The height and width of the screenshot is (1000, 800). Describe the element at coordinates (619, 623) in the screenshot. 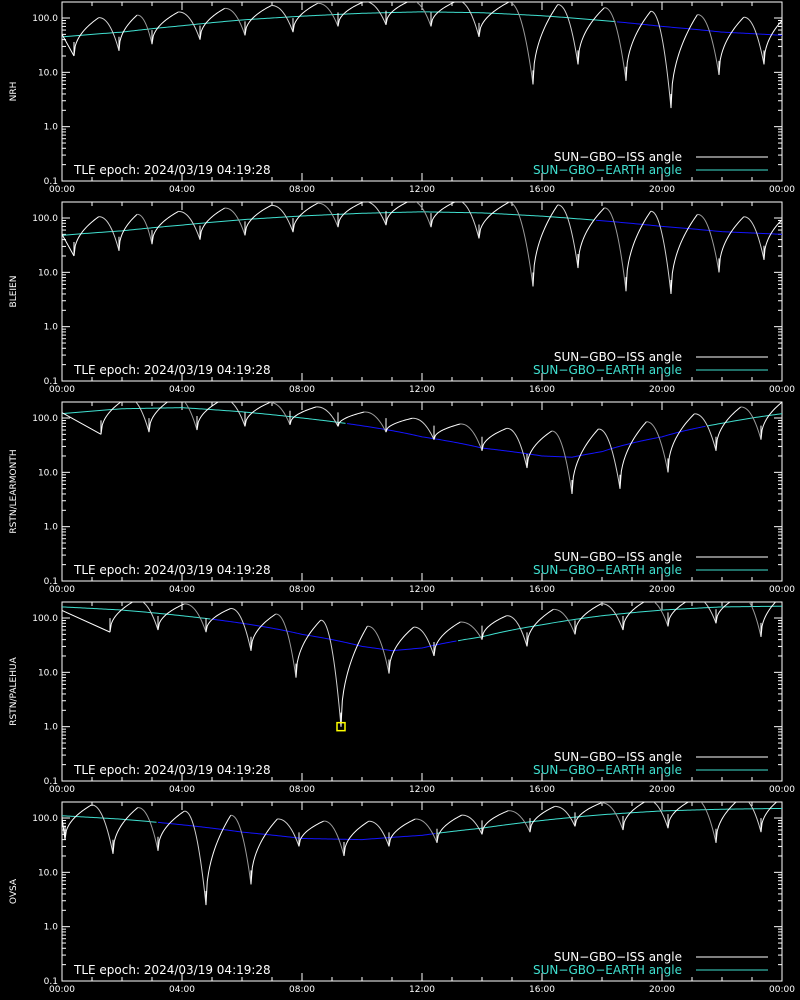

I see `earth-angle-line-lit` at that location.